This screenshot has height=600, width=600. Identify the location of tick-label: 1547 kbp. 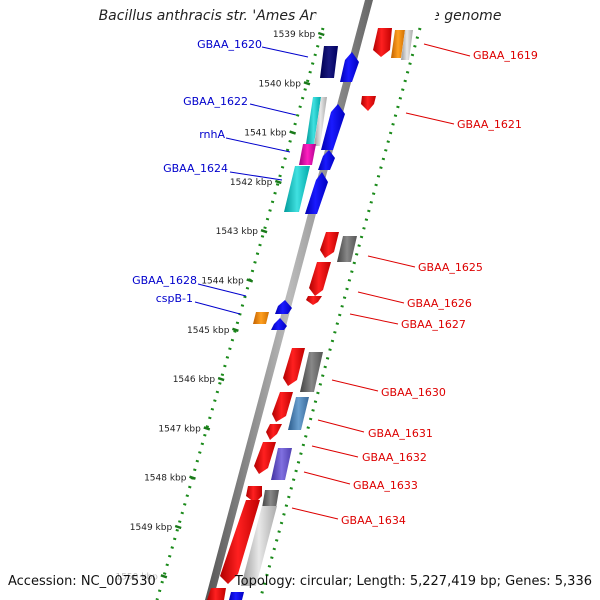
(179, 429).